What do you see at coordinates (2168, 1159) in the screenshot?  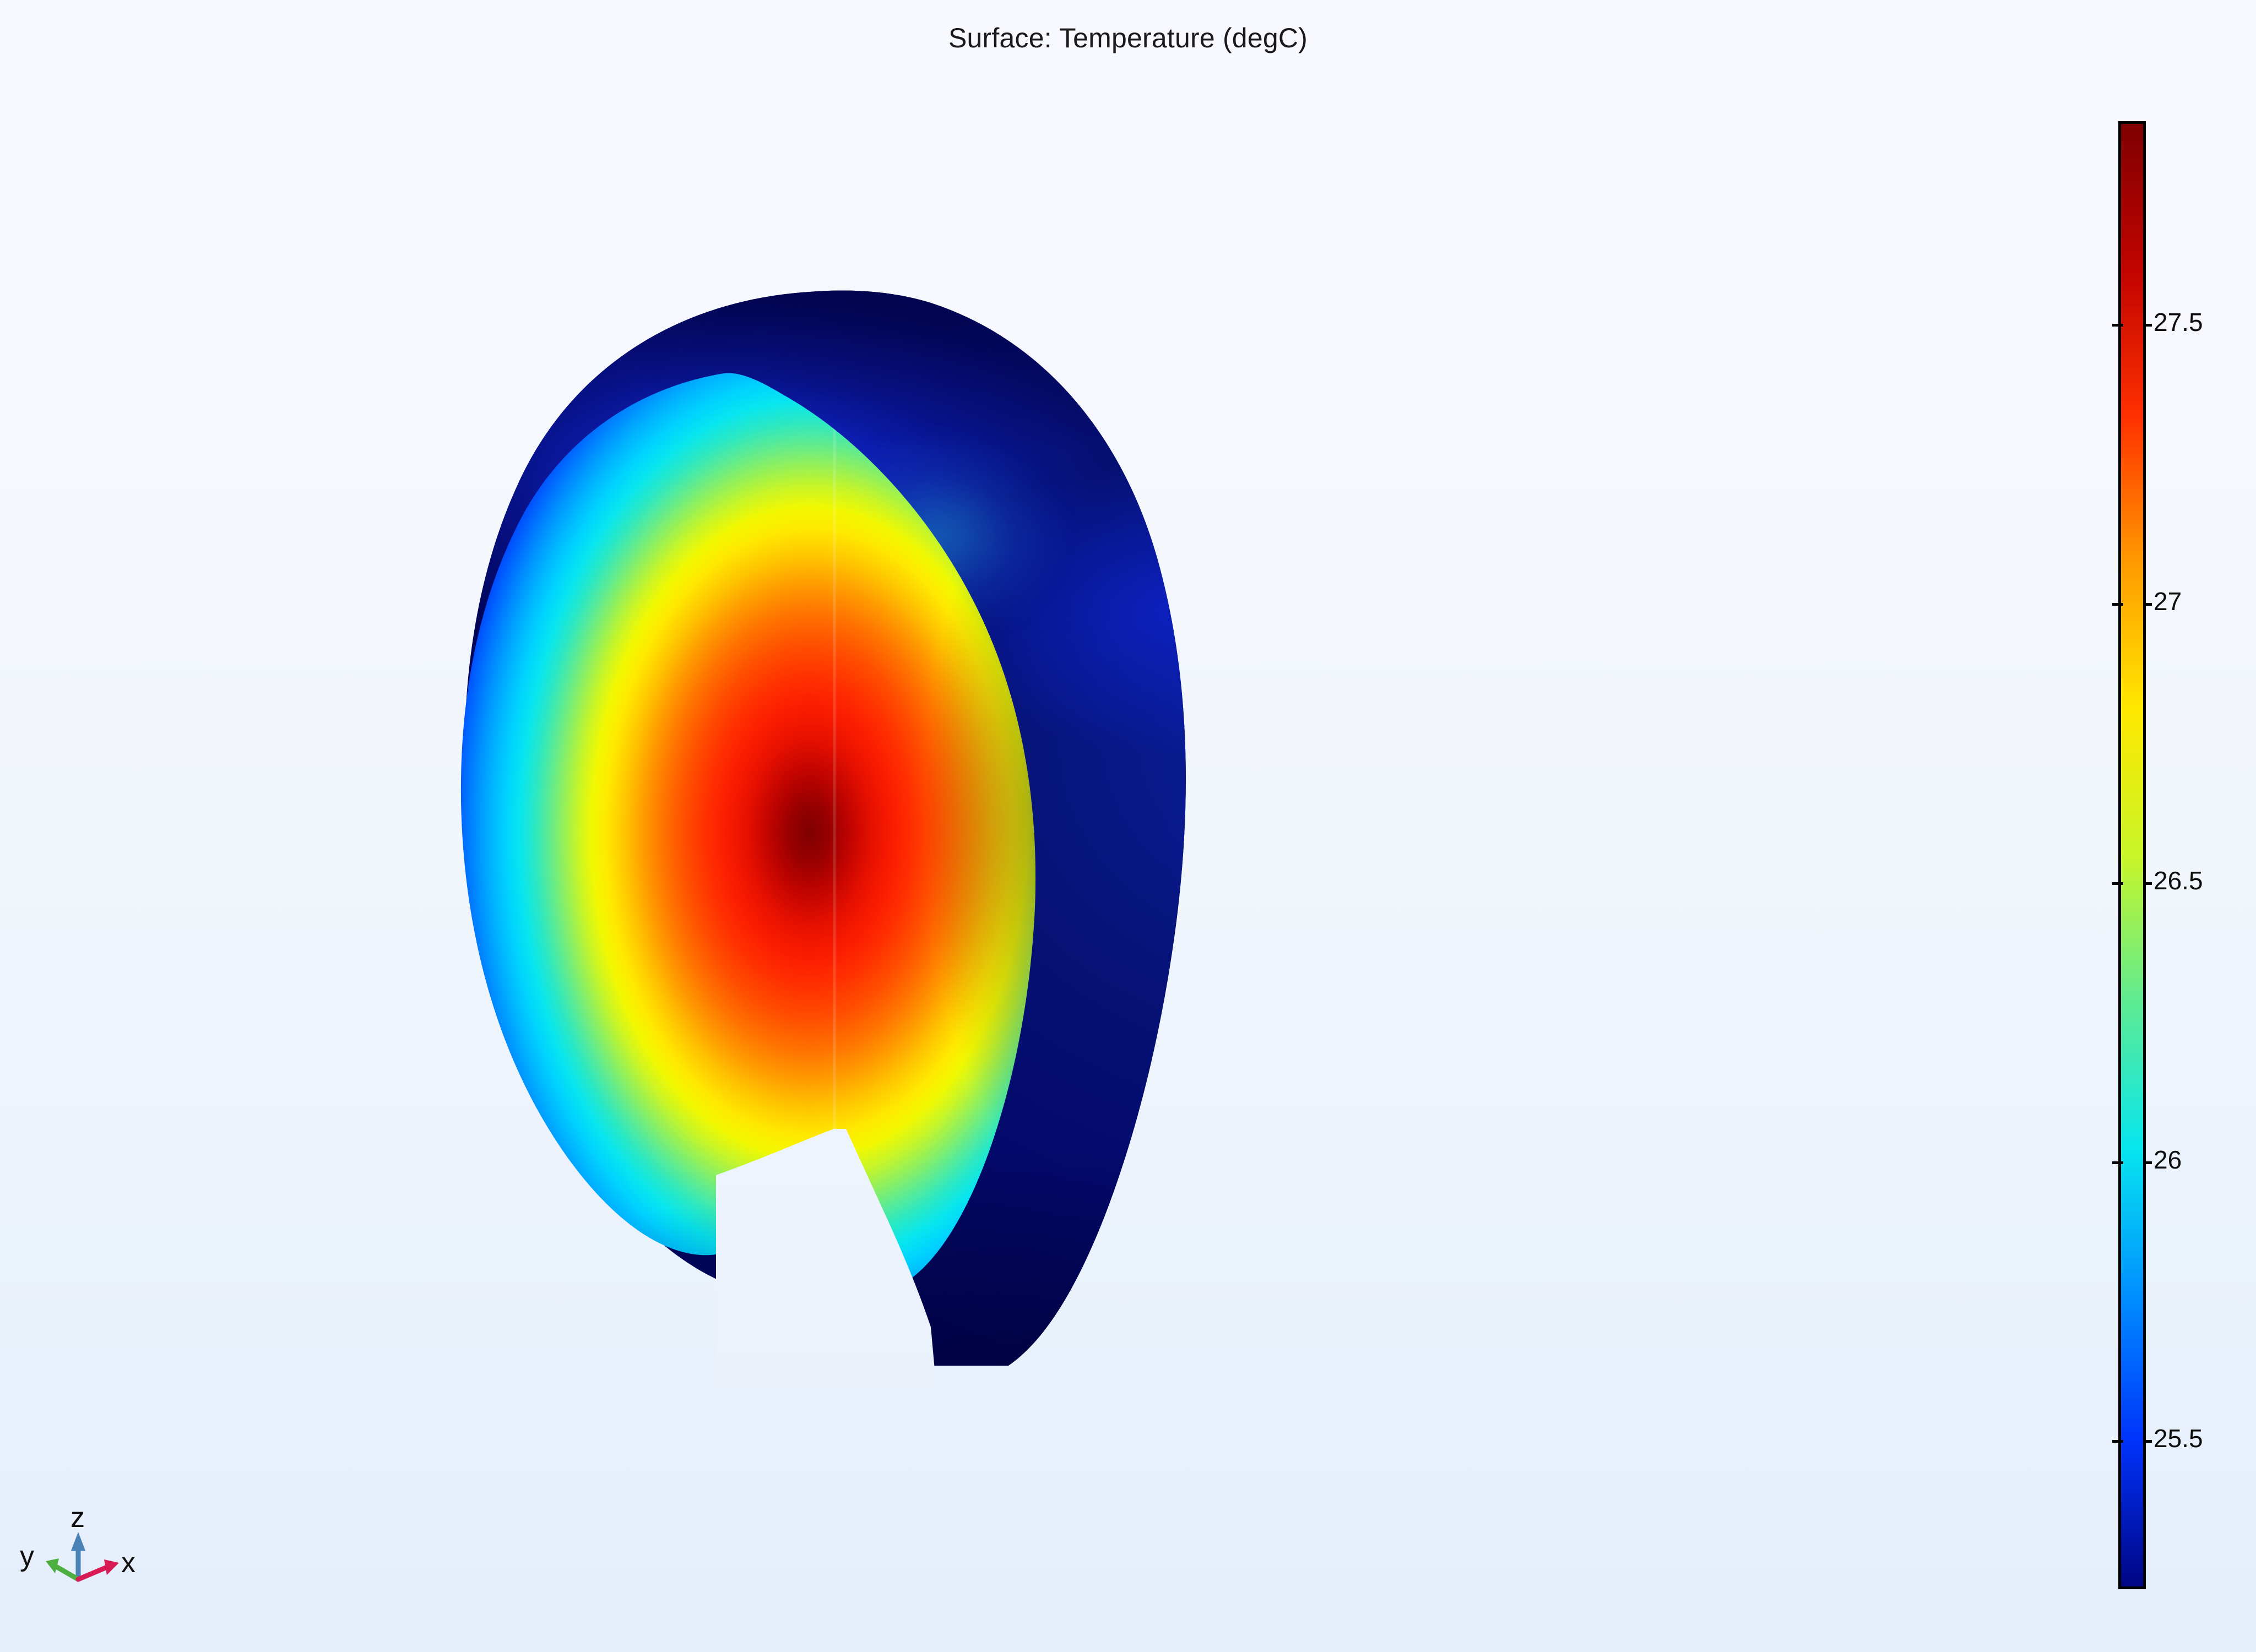 I see `colorbar-tick-label-3: 26` at bounding box center [2168, 1159].